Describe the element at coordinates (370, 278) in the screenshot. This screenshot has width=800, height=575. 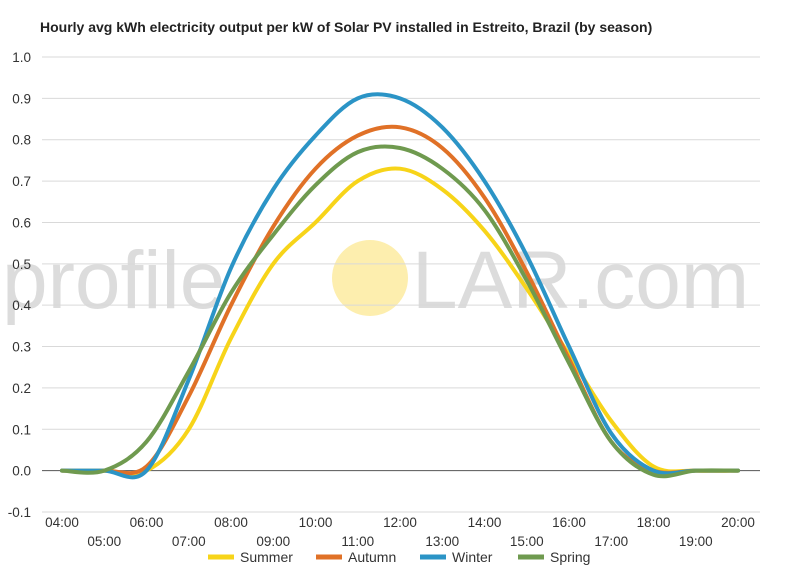
I see `watermark-sun` at that location.